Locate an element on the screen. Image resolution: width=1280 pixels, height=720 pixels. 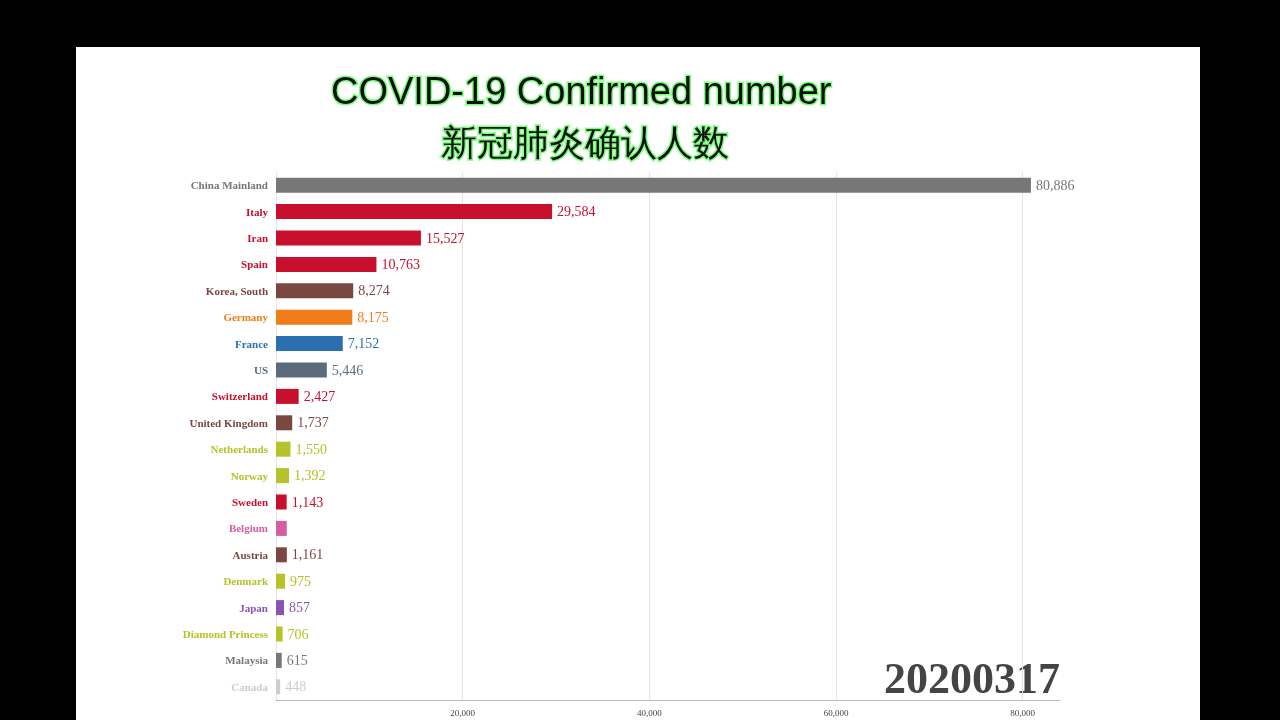
y-tick-label: Germany is located at coordinates (246, 317).